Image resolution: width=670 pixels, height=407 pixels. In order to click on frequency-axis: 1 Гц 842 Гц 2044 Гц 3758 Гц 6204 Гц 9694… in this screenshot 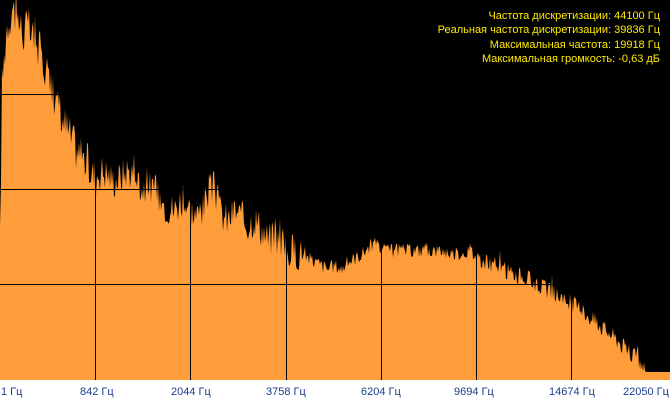, I will do `click(335, 393)`.